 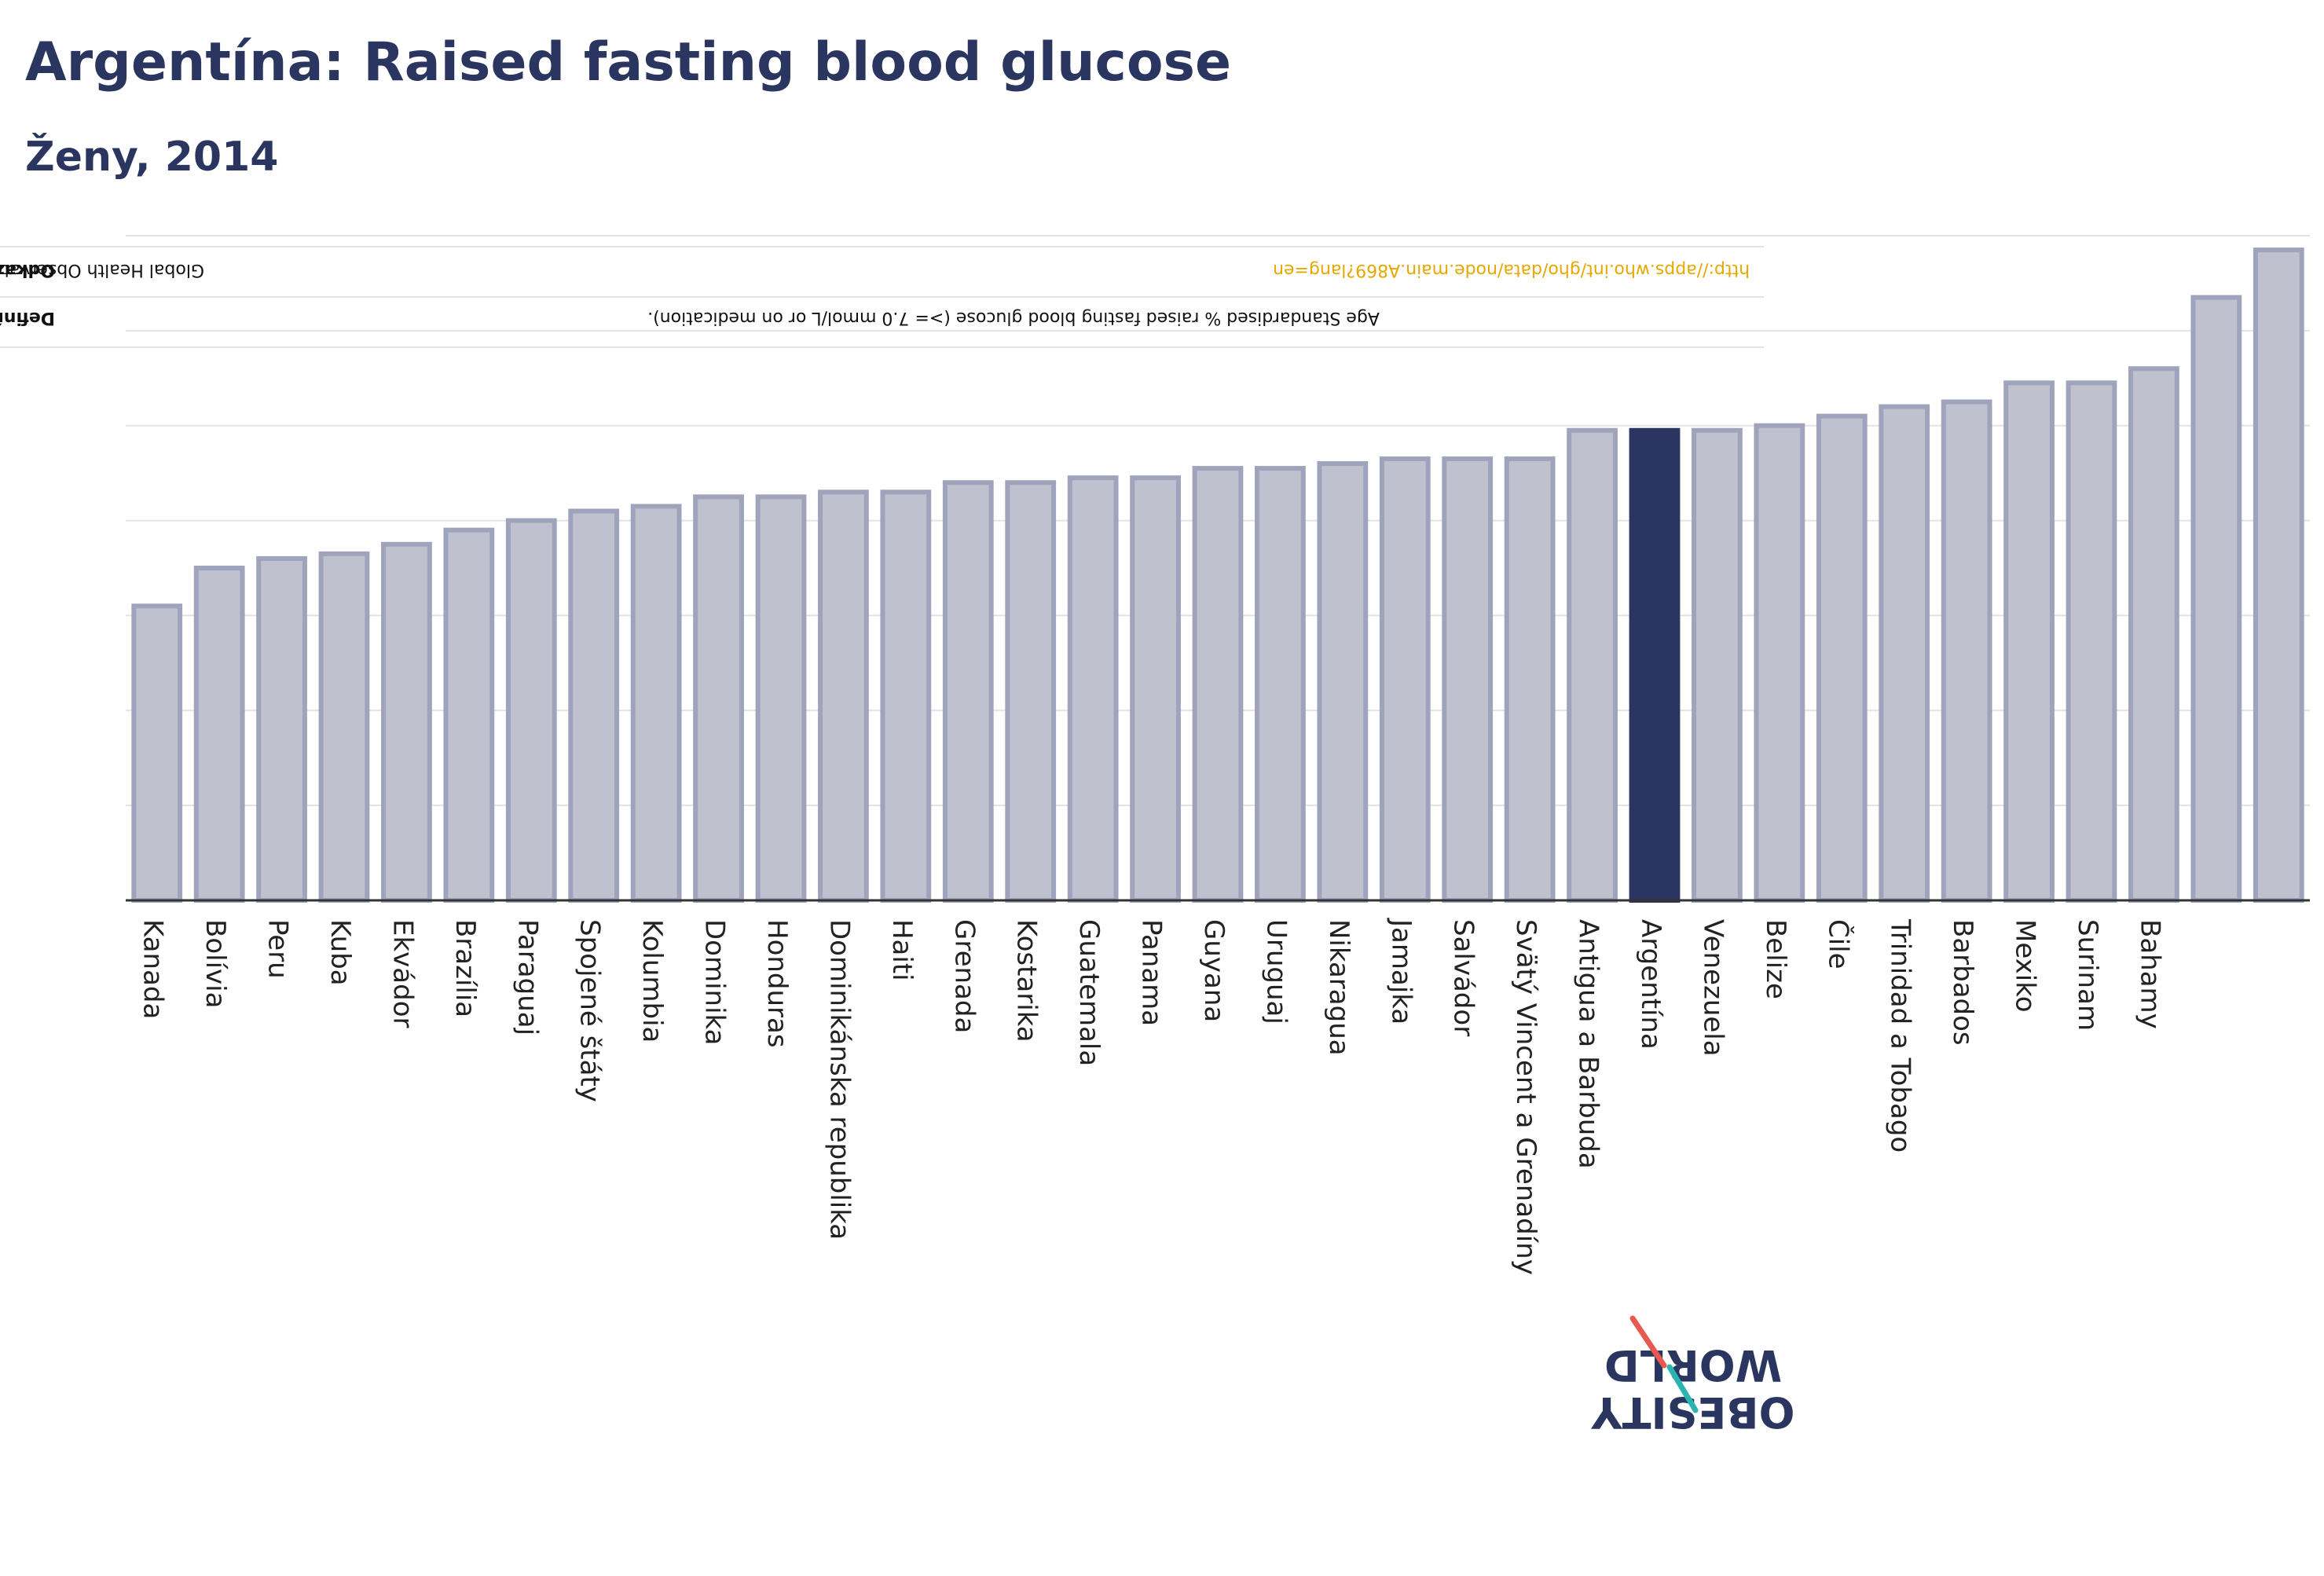 I want to click on x-tick-label: Čile, so click(x=1838, y=944).